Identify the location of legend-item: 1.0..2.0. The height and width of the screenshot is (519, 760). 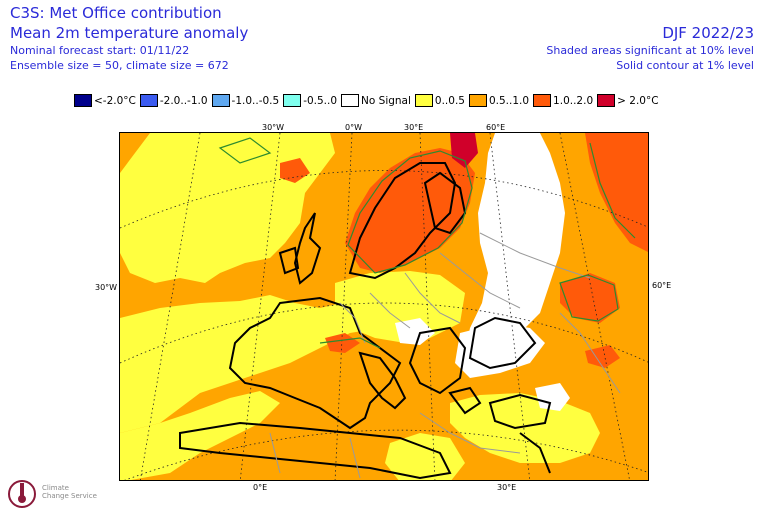
(563, 100).